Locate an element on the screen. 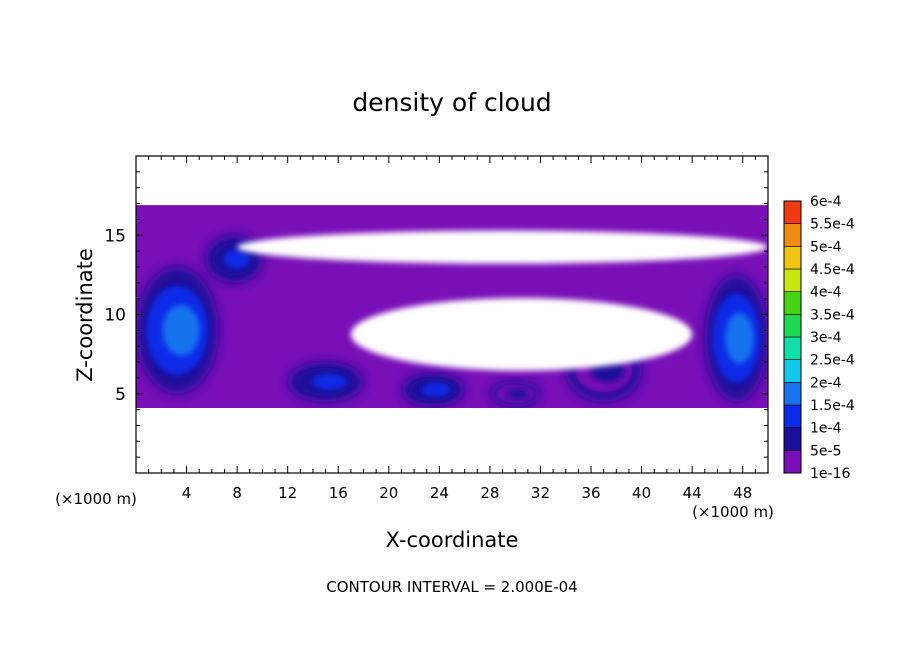 The image size is (904, 654). colorbar-label: 1.5e-4 is located at coordinates (832, 406).